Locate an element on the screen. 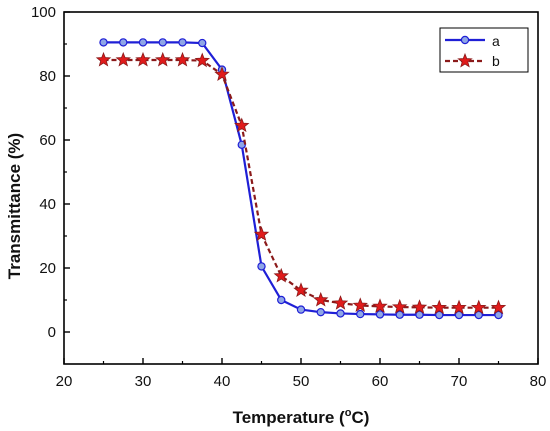  legend-label-a: a is located at coordinates (496, 41).